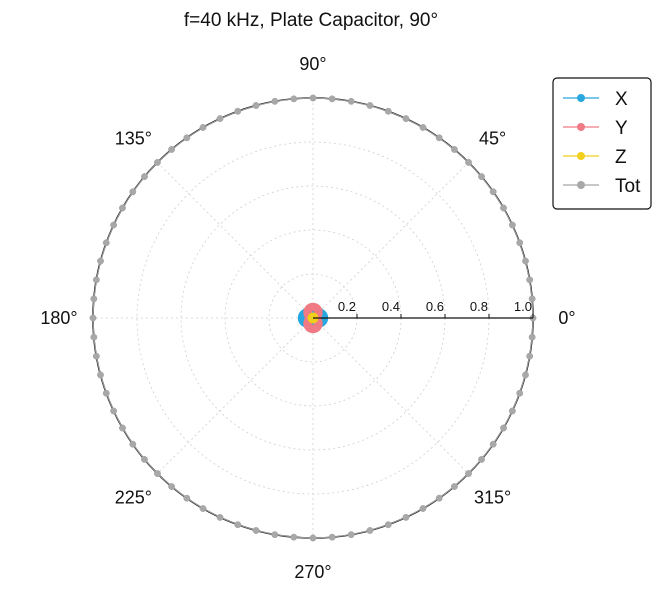 The width and height of the screenshot is (662, 598). What do you see at coordinates (621, 99) in the screenshot?
I see `legend-label: X` at bounding box center [621, 99].